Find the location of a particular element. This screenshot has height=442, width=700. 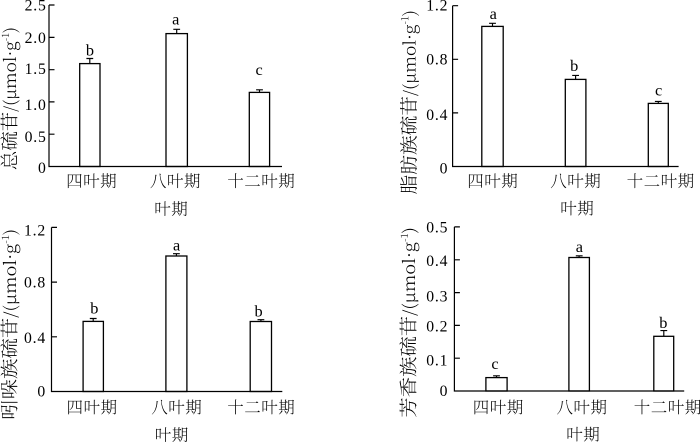

svg-text: 1.0 is located at coordinates (36, 105).